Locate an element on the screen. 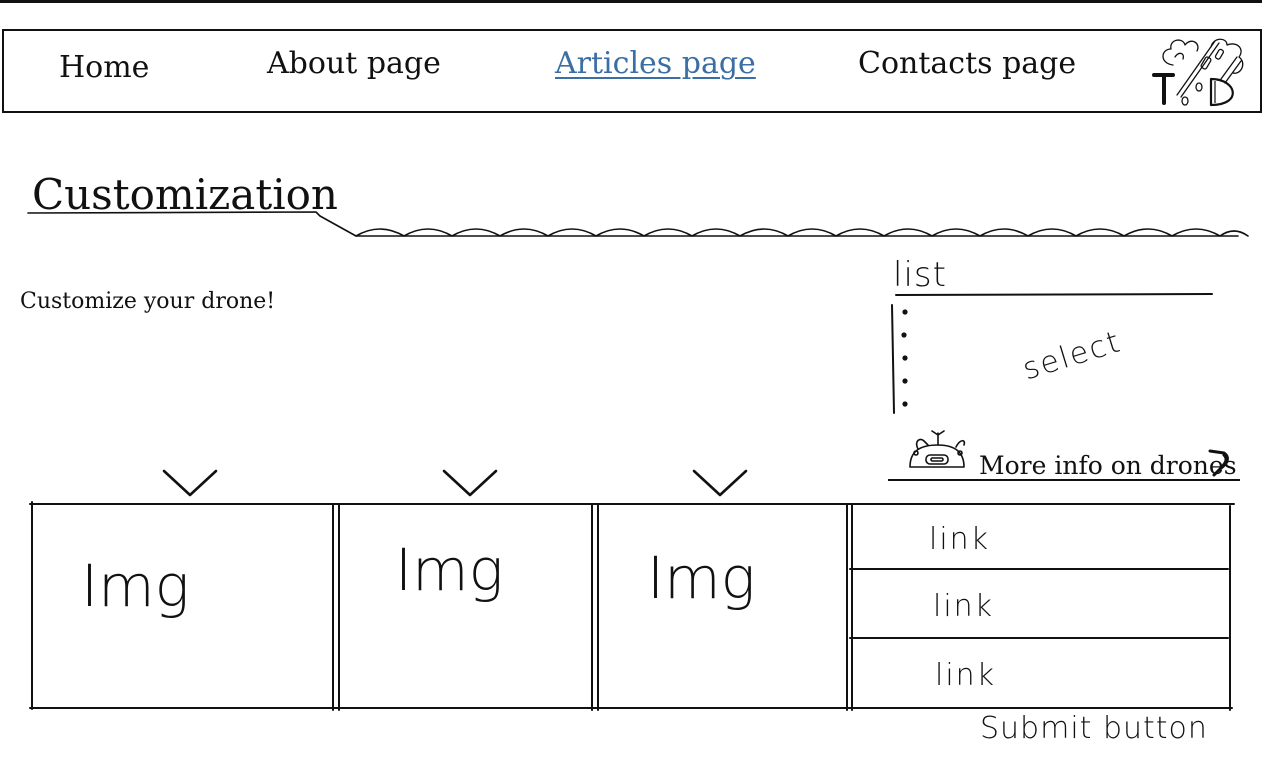 The image size is (1262, 777). list-label: list is located at coordinates (920, 275).